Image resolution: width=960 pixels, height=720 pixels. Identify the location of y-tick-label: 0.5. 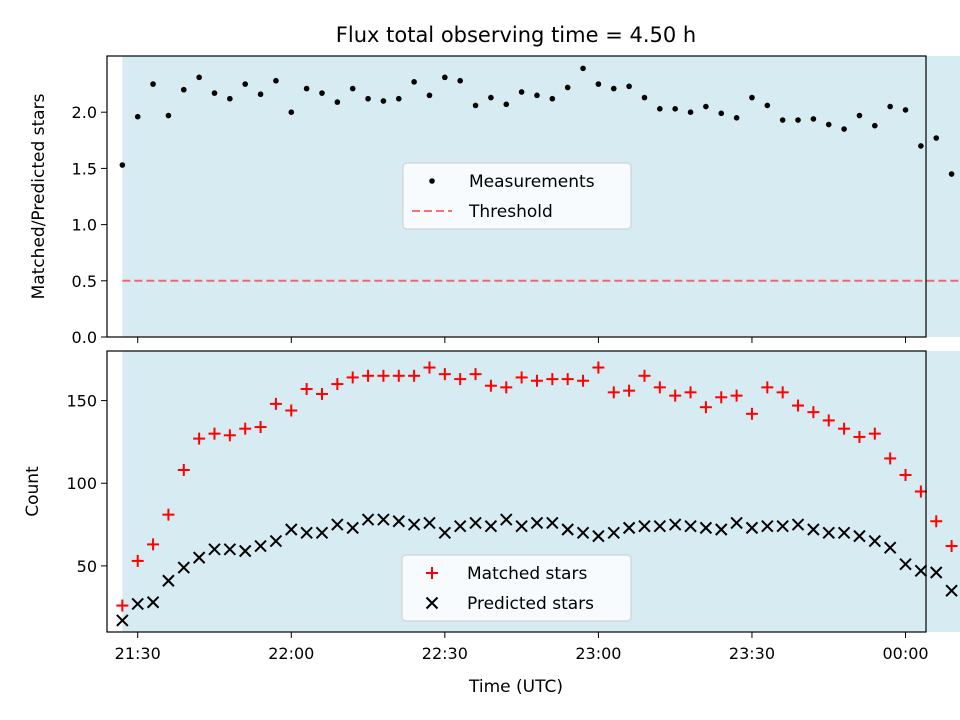
(84, 281).